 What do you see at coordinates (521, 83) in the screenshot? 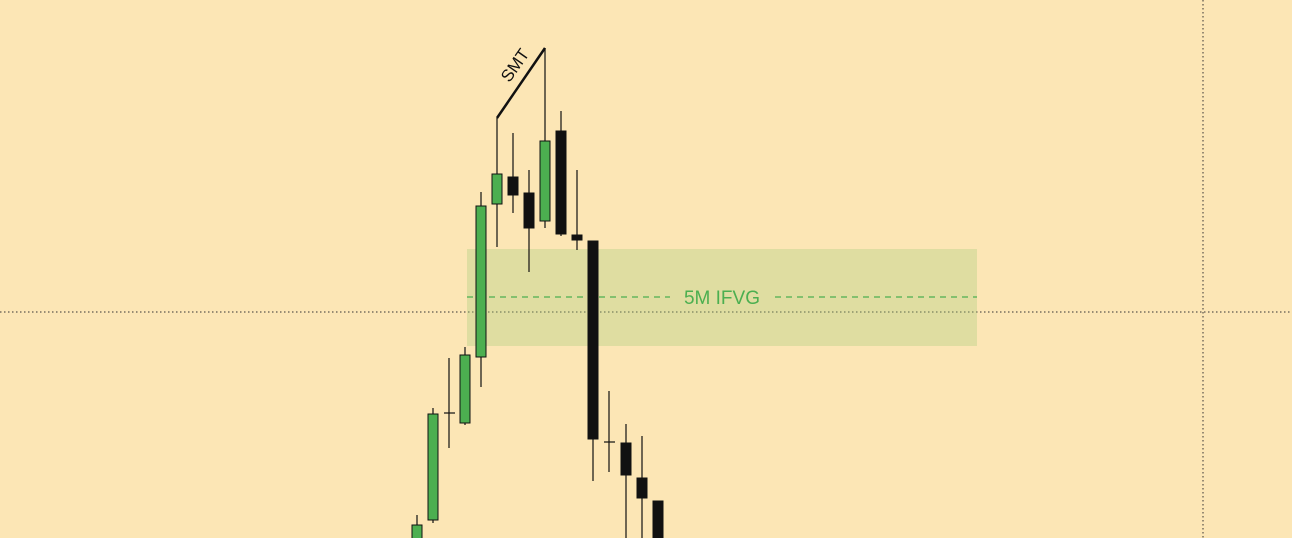
I see `smt-line` at bounding box center [521, 83].